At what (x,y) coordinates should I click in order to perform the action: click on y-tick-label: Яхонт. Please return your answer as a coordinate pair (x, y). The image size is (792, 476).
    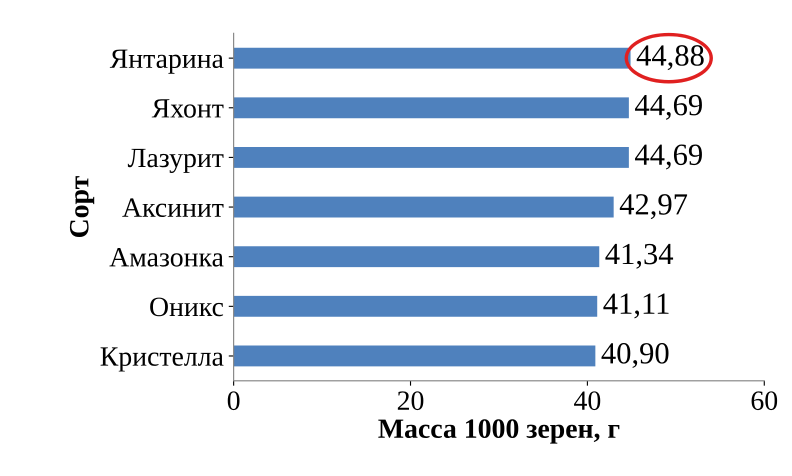
    Looking at the image, I should click on (188, 108).